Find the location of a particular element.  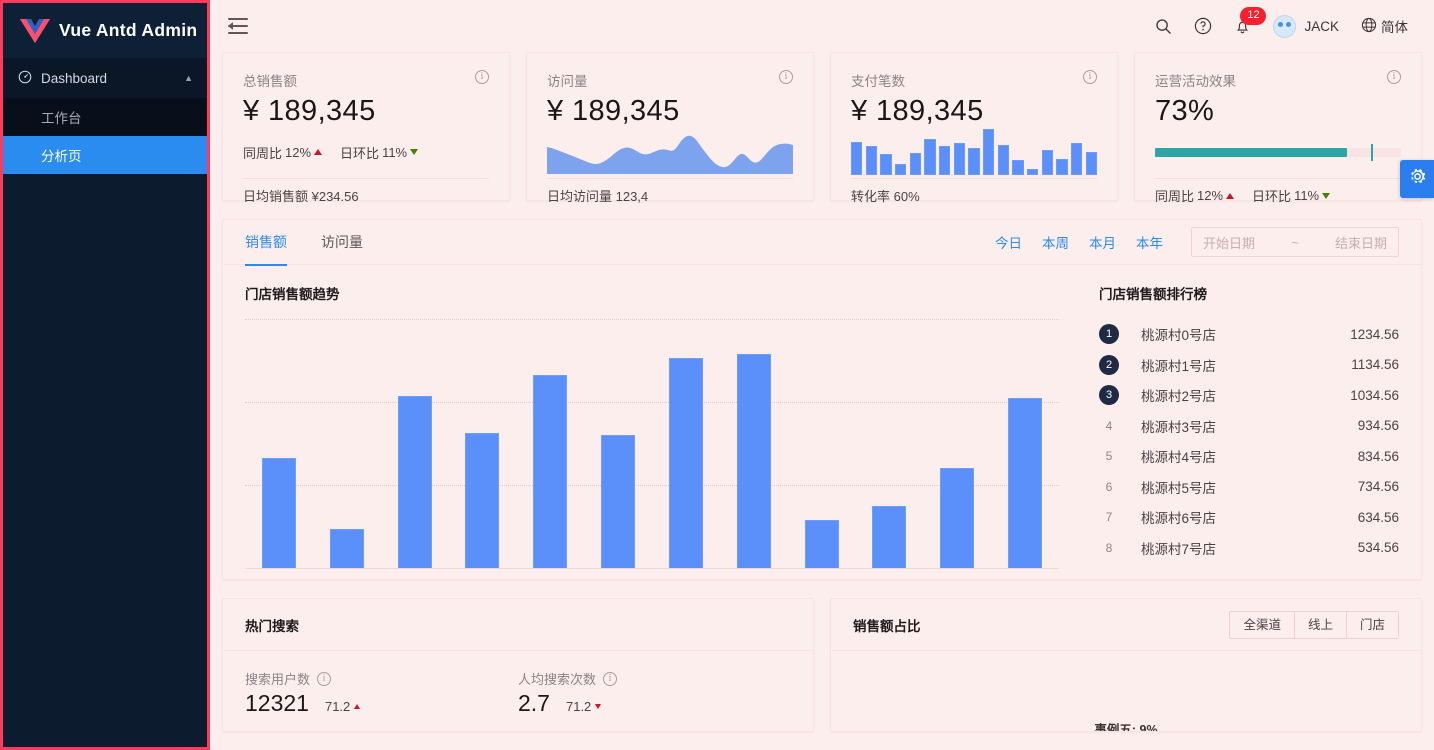

range-month: 本月 is located at coordinates (1102, 243).